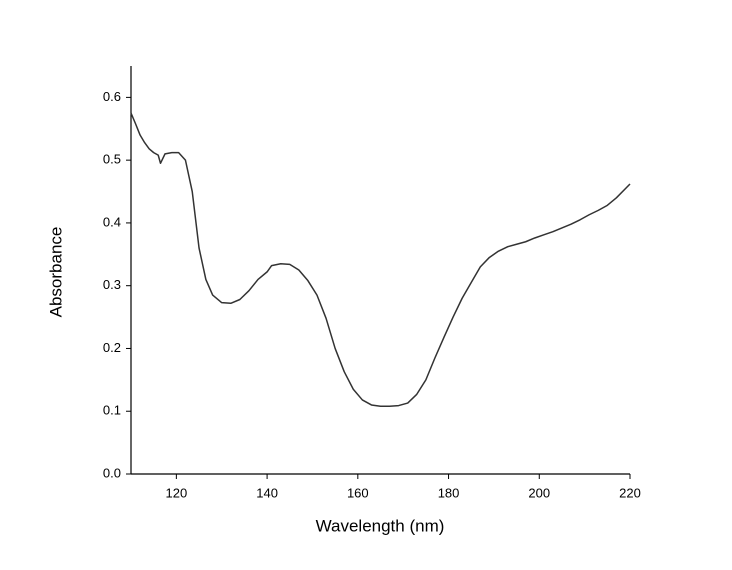 This screenshot has height=570, width=732. Describe the element at coordinates (112, 284) in the screenshot. I see `y-tick-label: 0.3` at that location.